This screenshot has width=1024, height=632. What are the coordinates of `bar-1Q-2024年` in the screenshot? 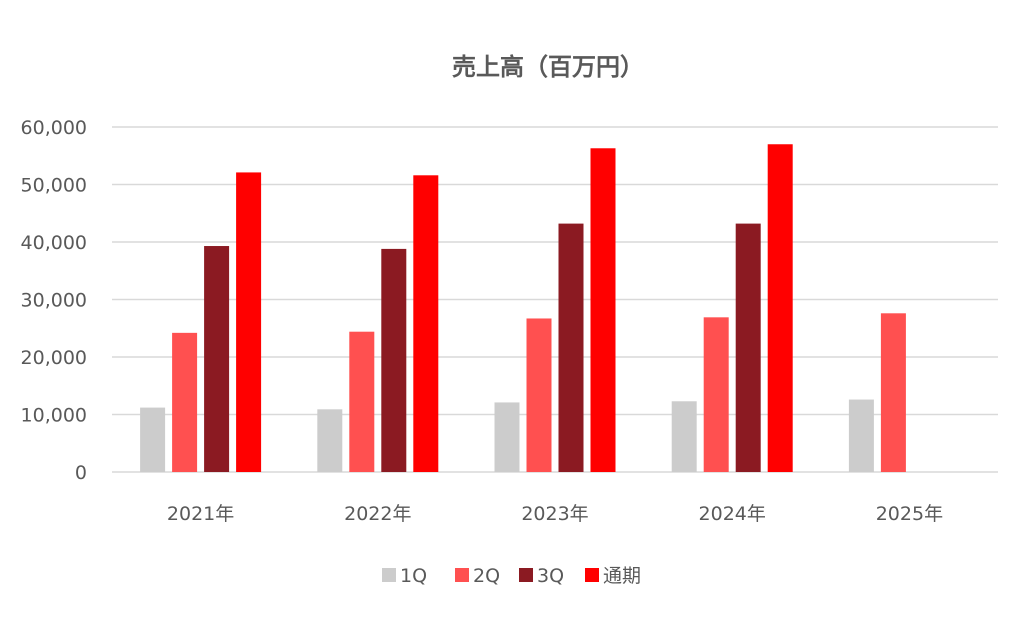 It's located at (684, 436).